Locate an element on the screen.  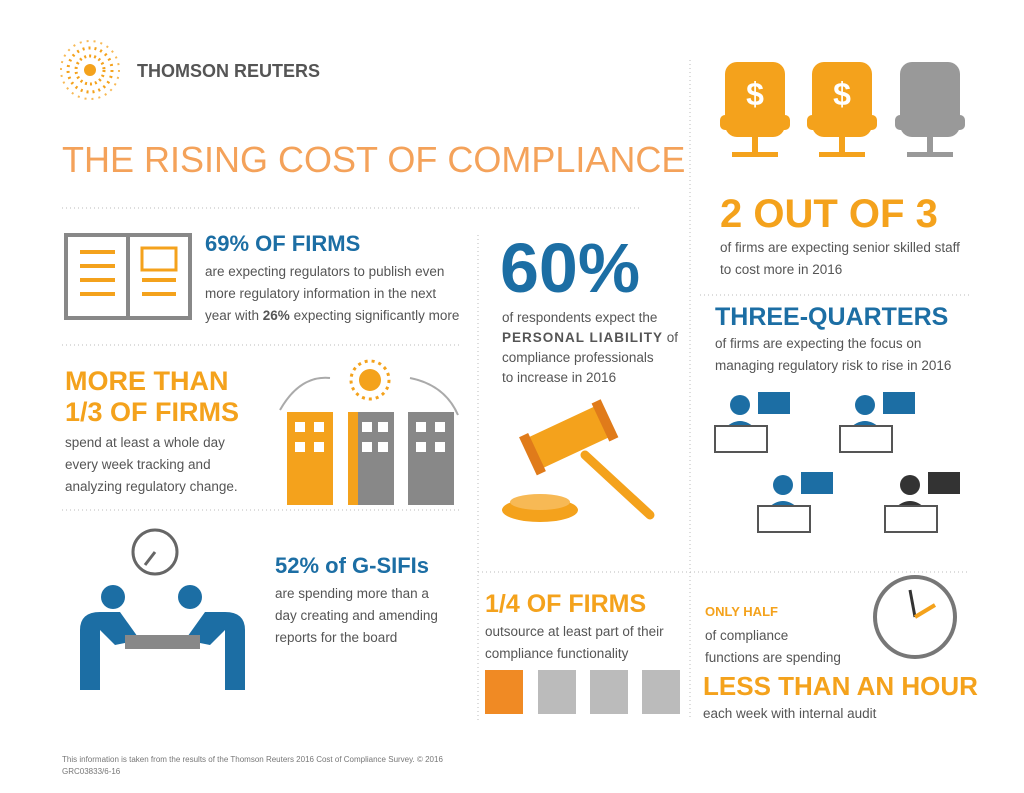
body-line: more regulatory information in the next is located at coordinates (320, 293).